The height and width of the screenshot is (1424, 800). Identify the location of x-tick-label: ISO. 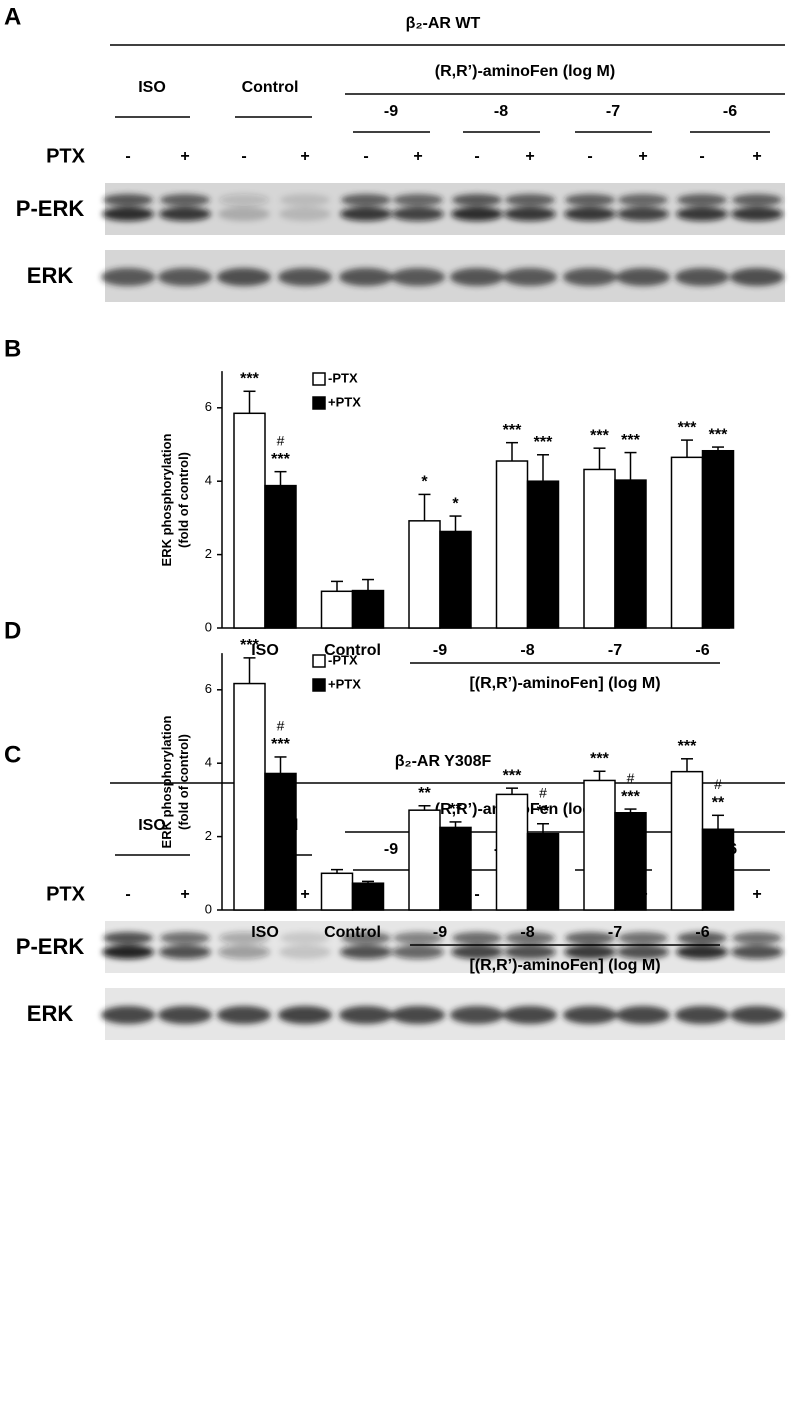
(265, 650).